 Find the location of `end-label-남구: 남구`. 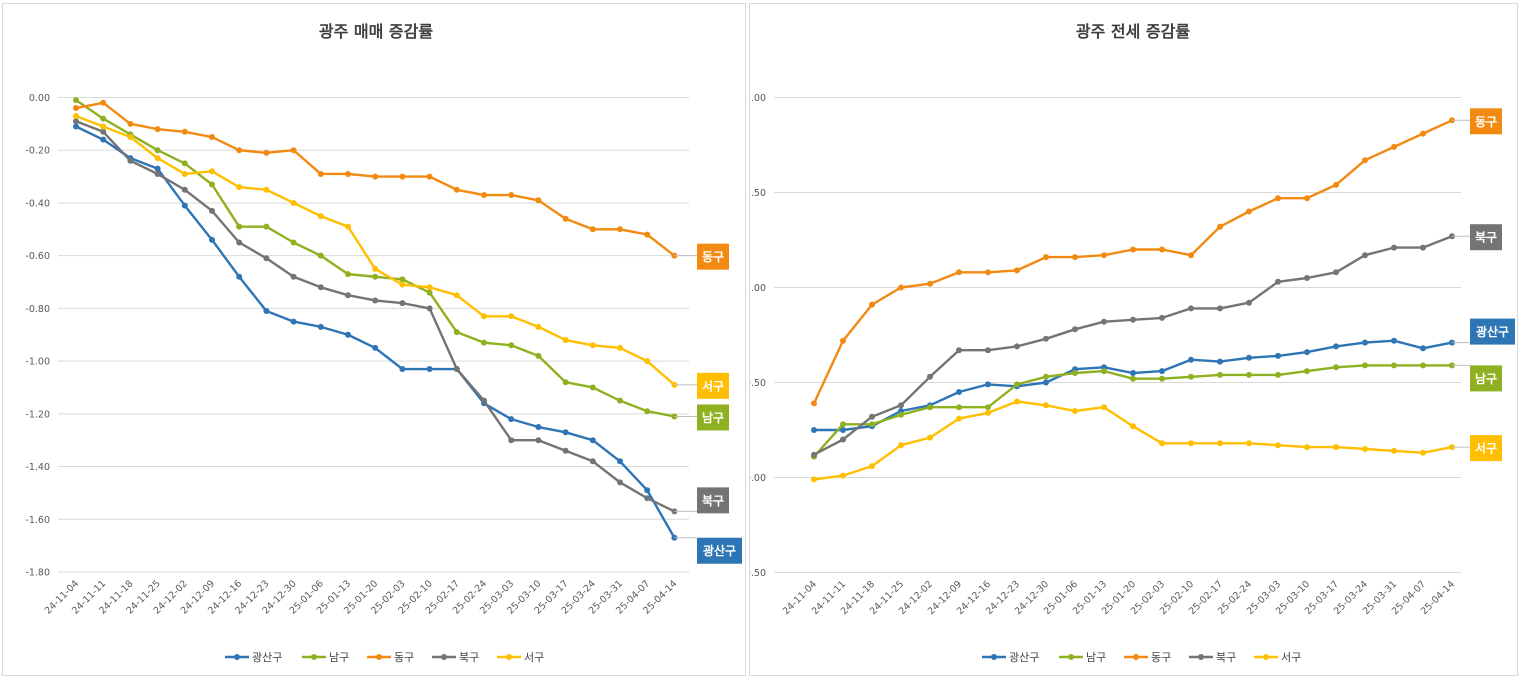

end-label-남구: 남구 is located at coordinates (701, 417).